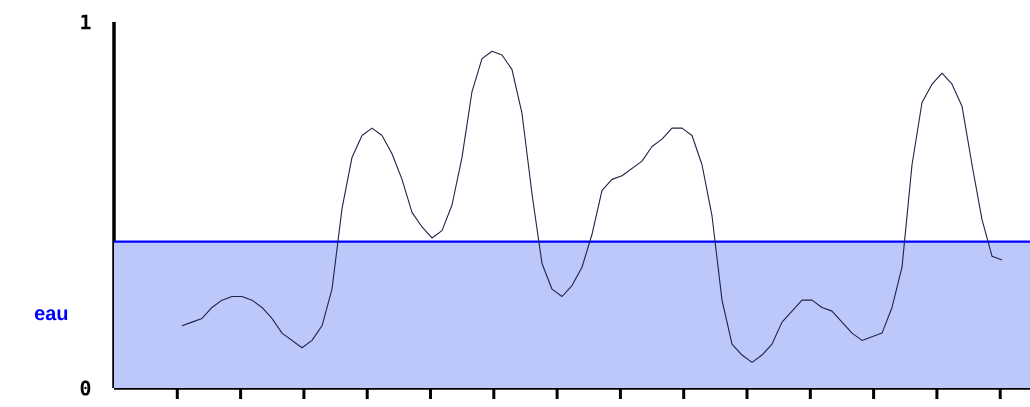 The width and height of the screenshot is (1030, 407). I want to click on y-tick-label: 0, so click(85, 388).